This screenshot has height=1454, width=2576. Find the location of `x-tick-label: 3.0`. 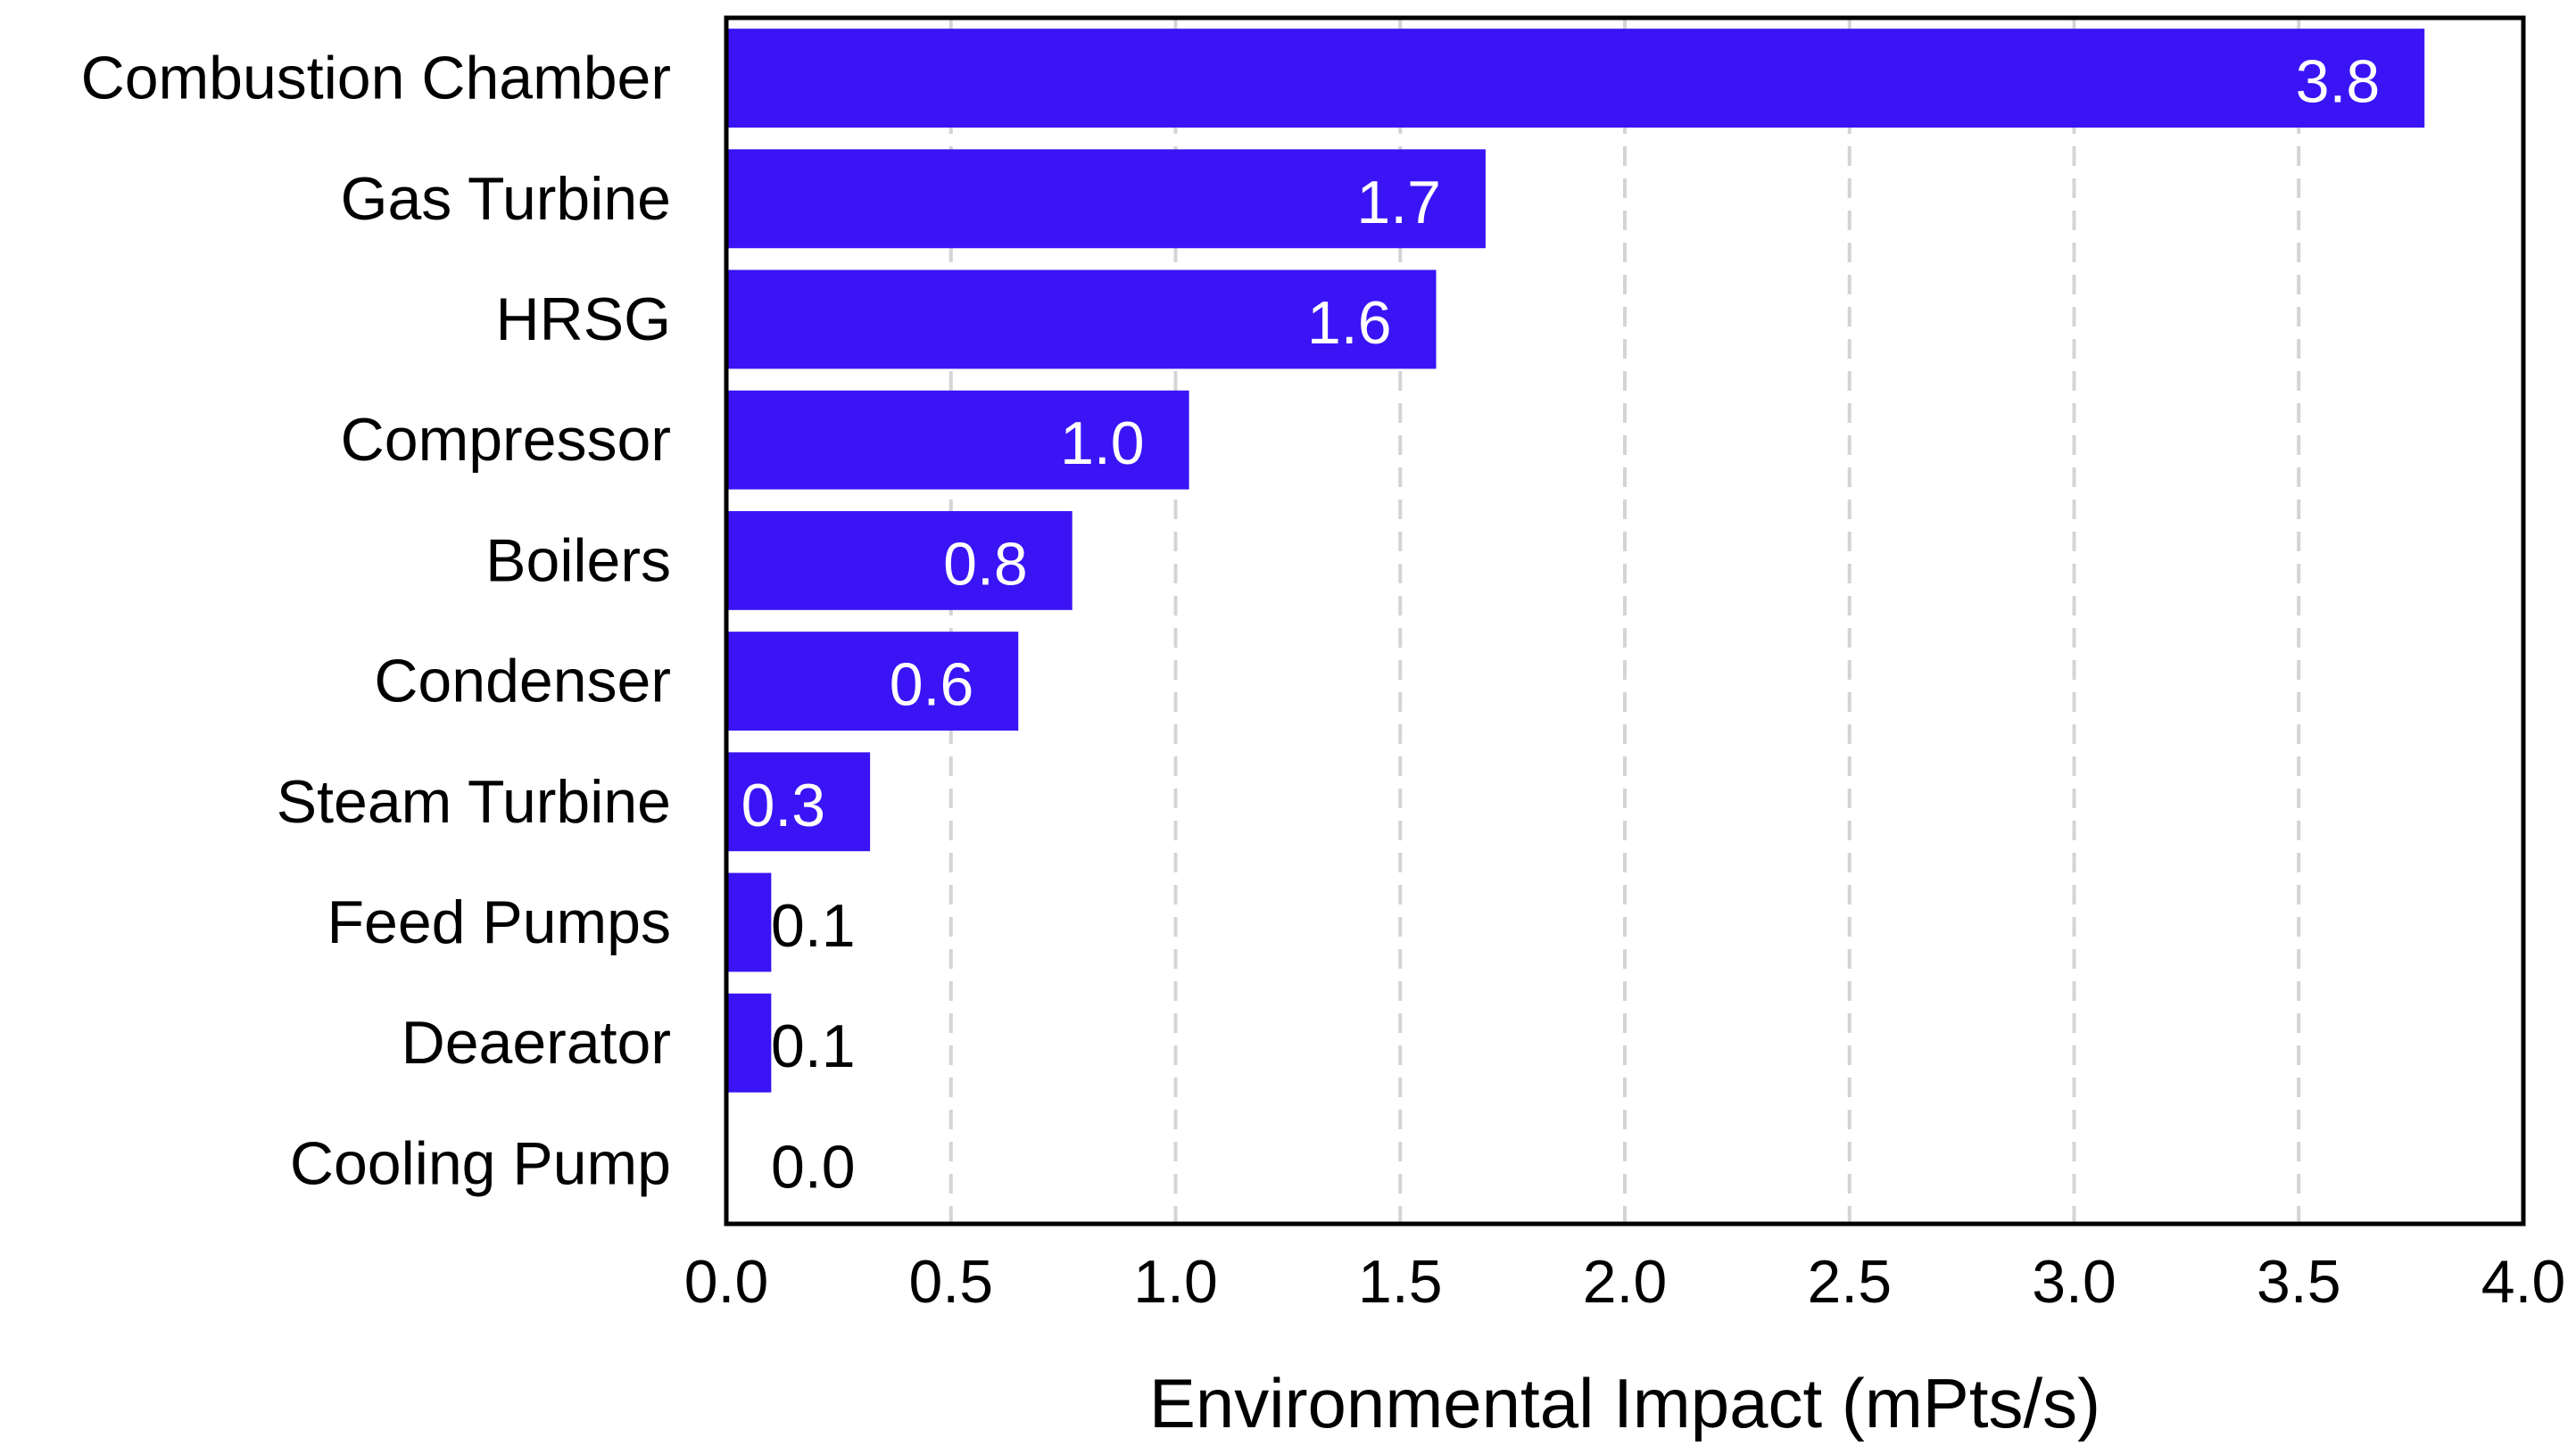

x-tick-label: 3.0 is located at coordinates (2074, 1282).